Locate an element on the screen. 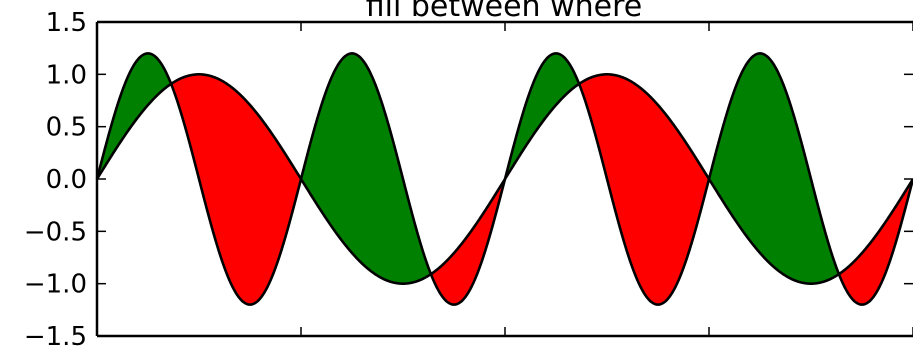  chart-title: fill between where is located at coordinates (504, 12).